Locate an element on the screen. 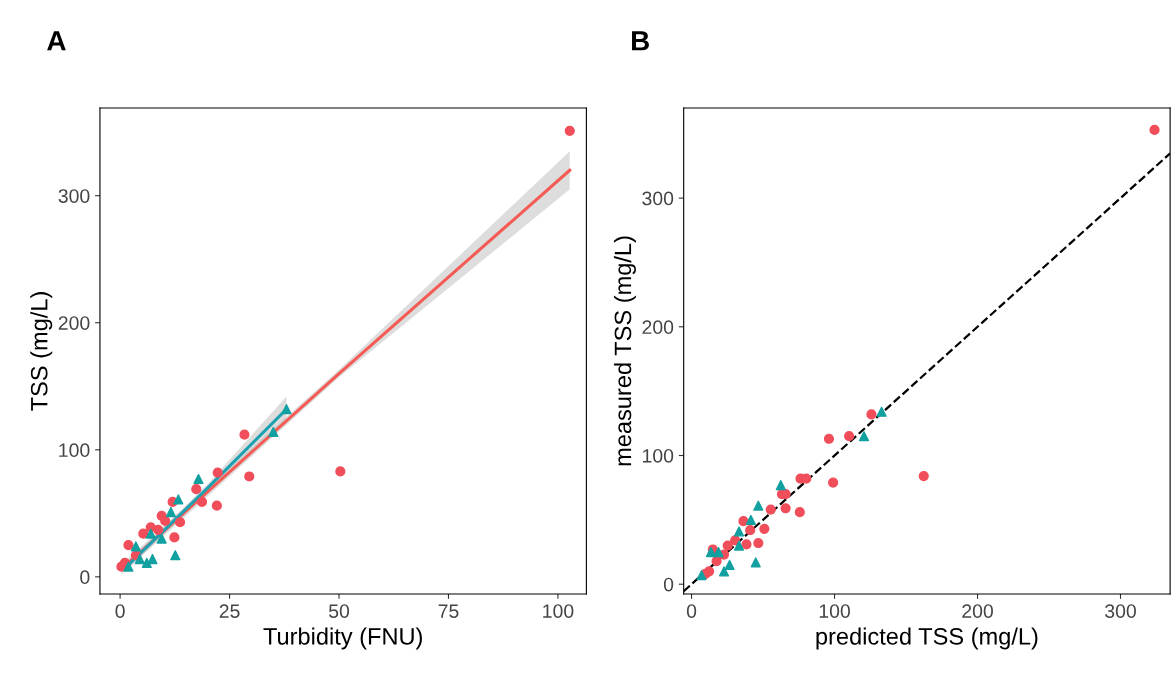  x-tick-label: 200 is located at coordinates (977, 611).